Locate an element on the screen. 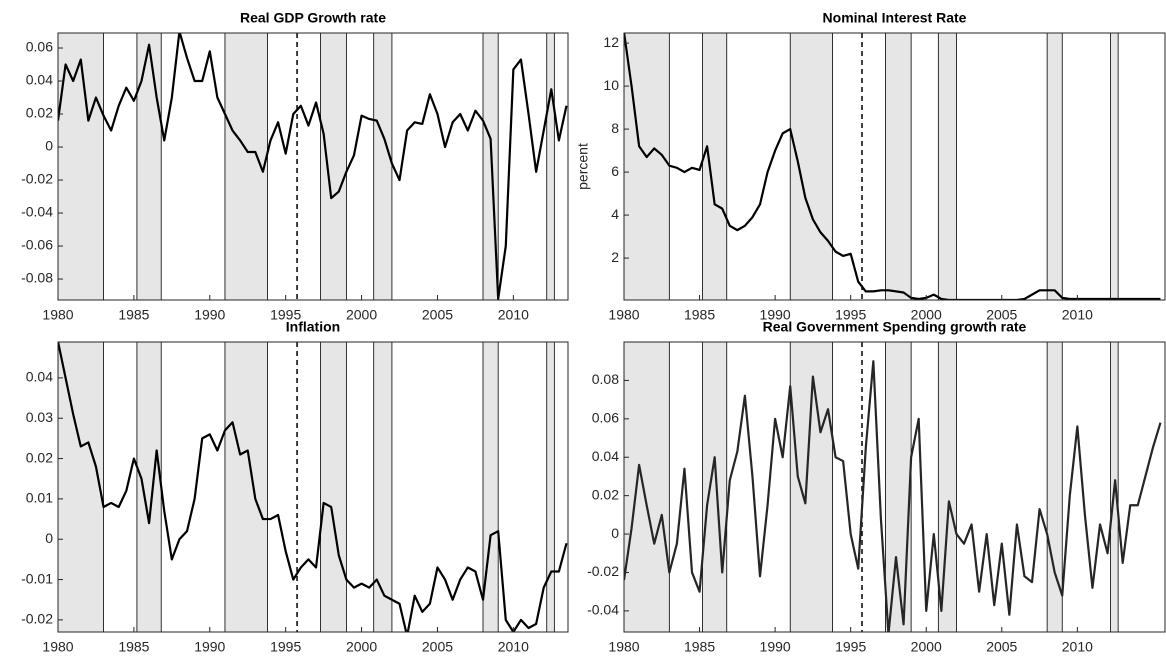 The height and width of the screenshot is (669, 1166). y-tick-label: -0.01 is located at coordinates (37, 578).